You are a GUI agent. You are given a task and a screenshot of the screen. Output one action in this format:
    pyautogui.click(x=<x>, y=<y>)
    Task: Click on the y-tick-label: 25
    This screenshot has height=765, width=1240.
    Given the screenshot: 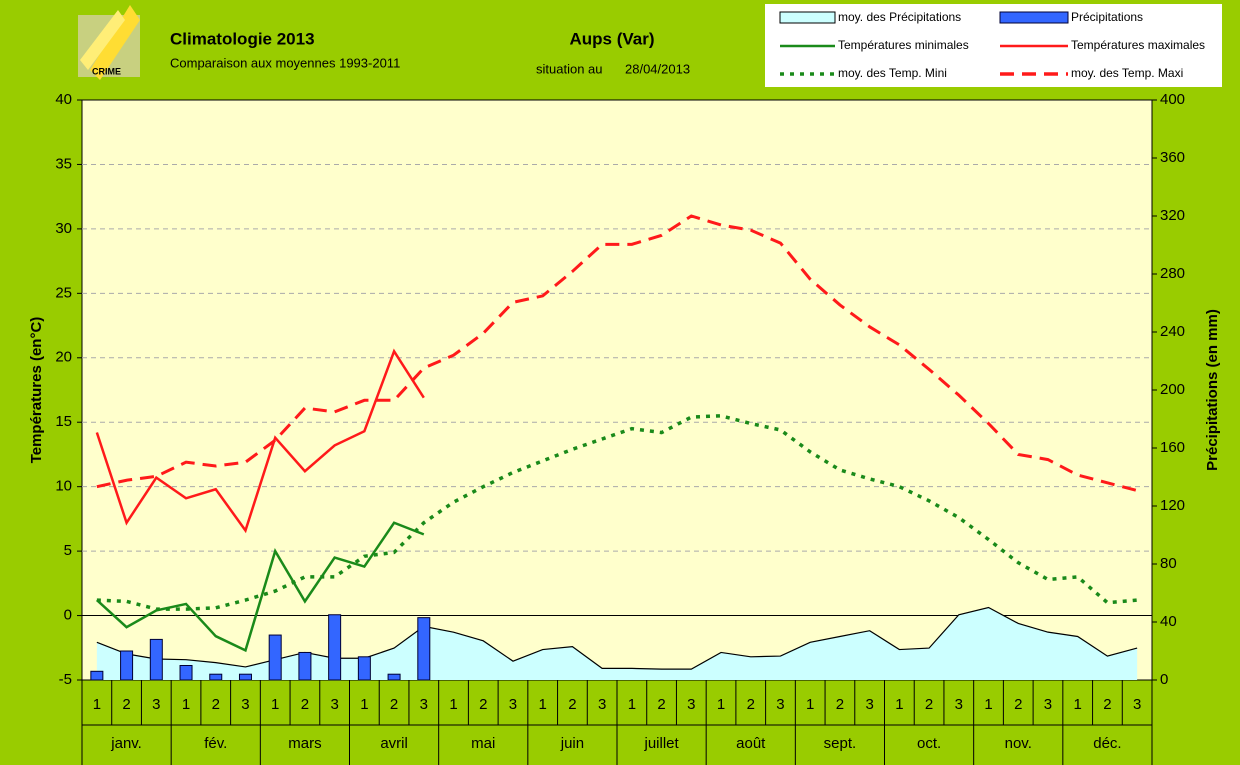 What is the action you would take?
    pyautogui.click(x=63, y=292)
    